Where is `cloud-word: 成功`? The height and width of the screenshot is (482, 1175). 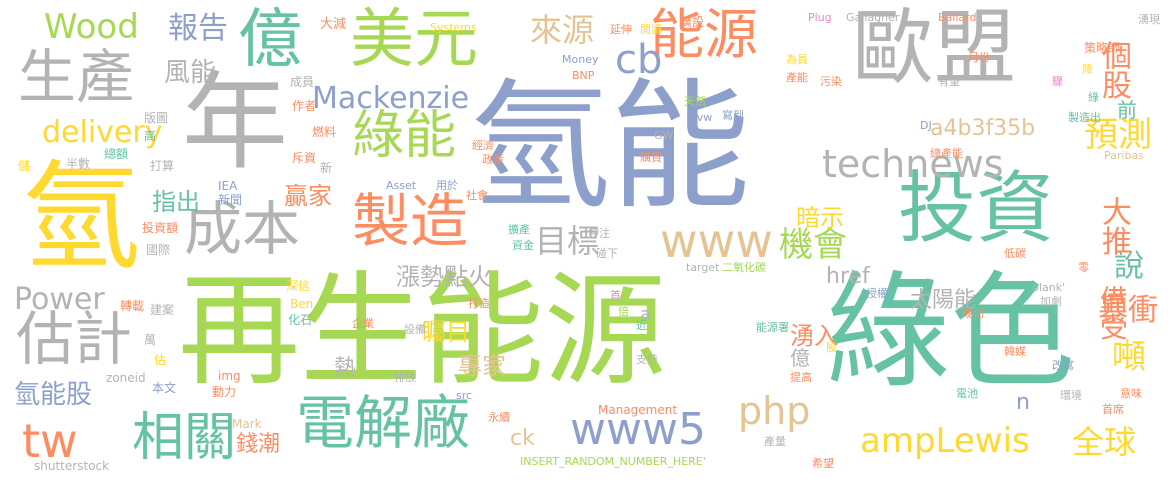
cloud-word: 成功 is located at coordinates (973, 313).